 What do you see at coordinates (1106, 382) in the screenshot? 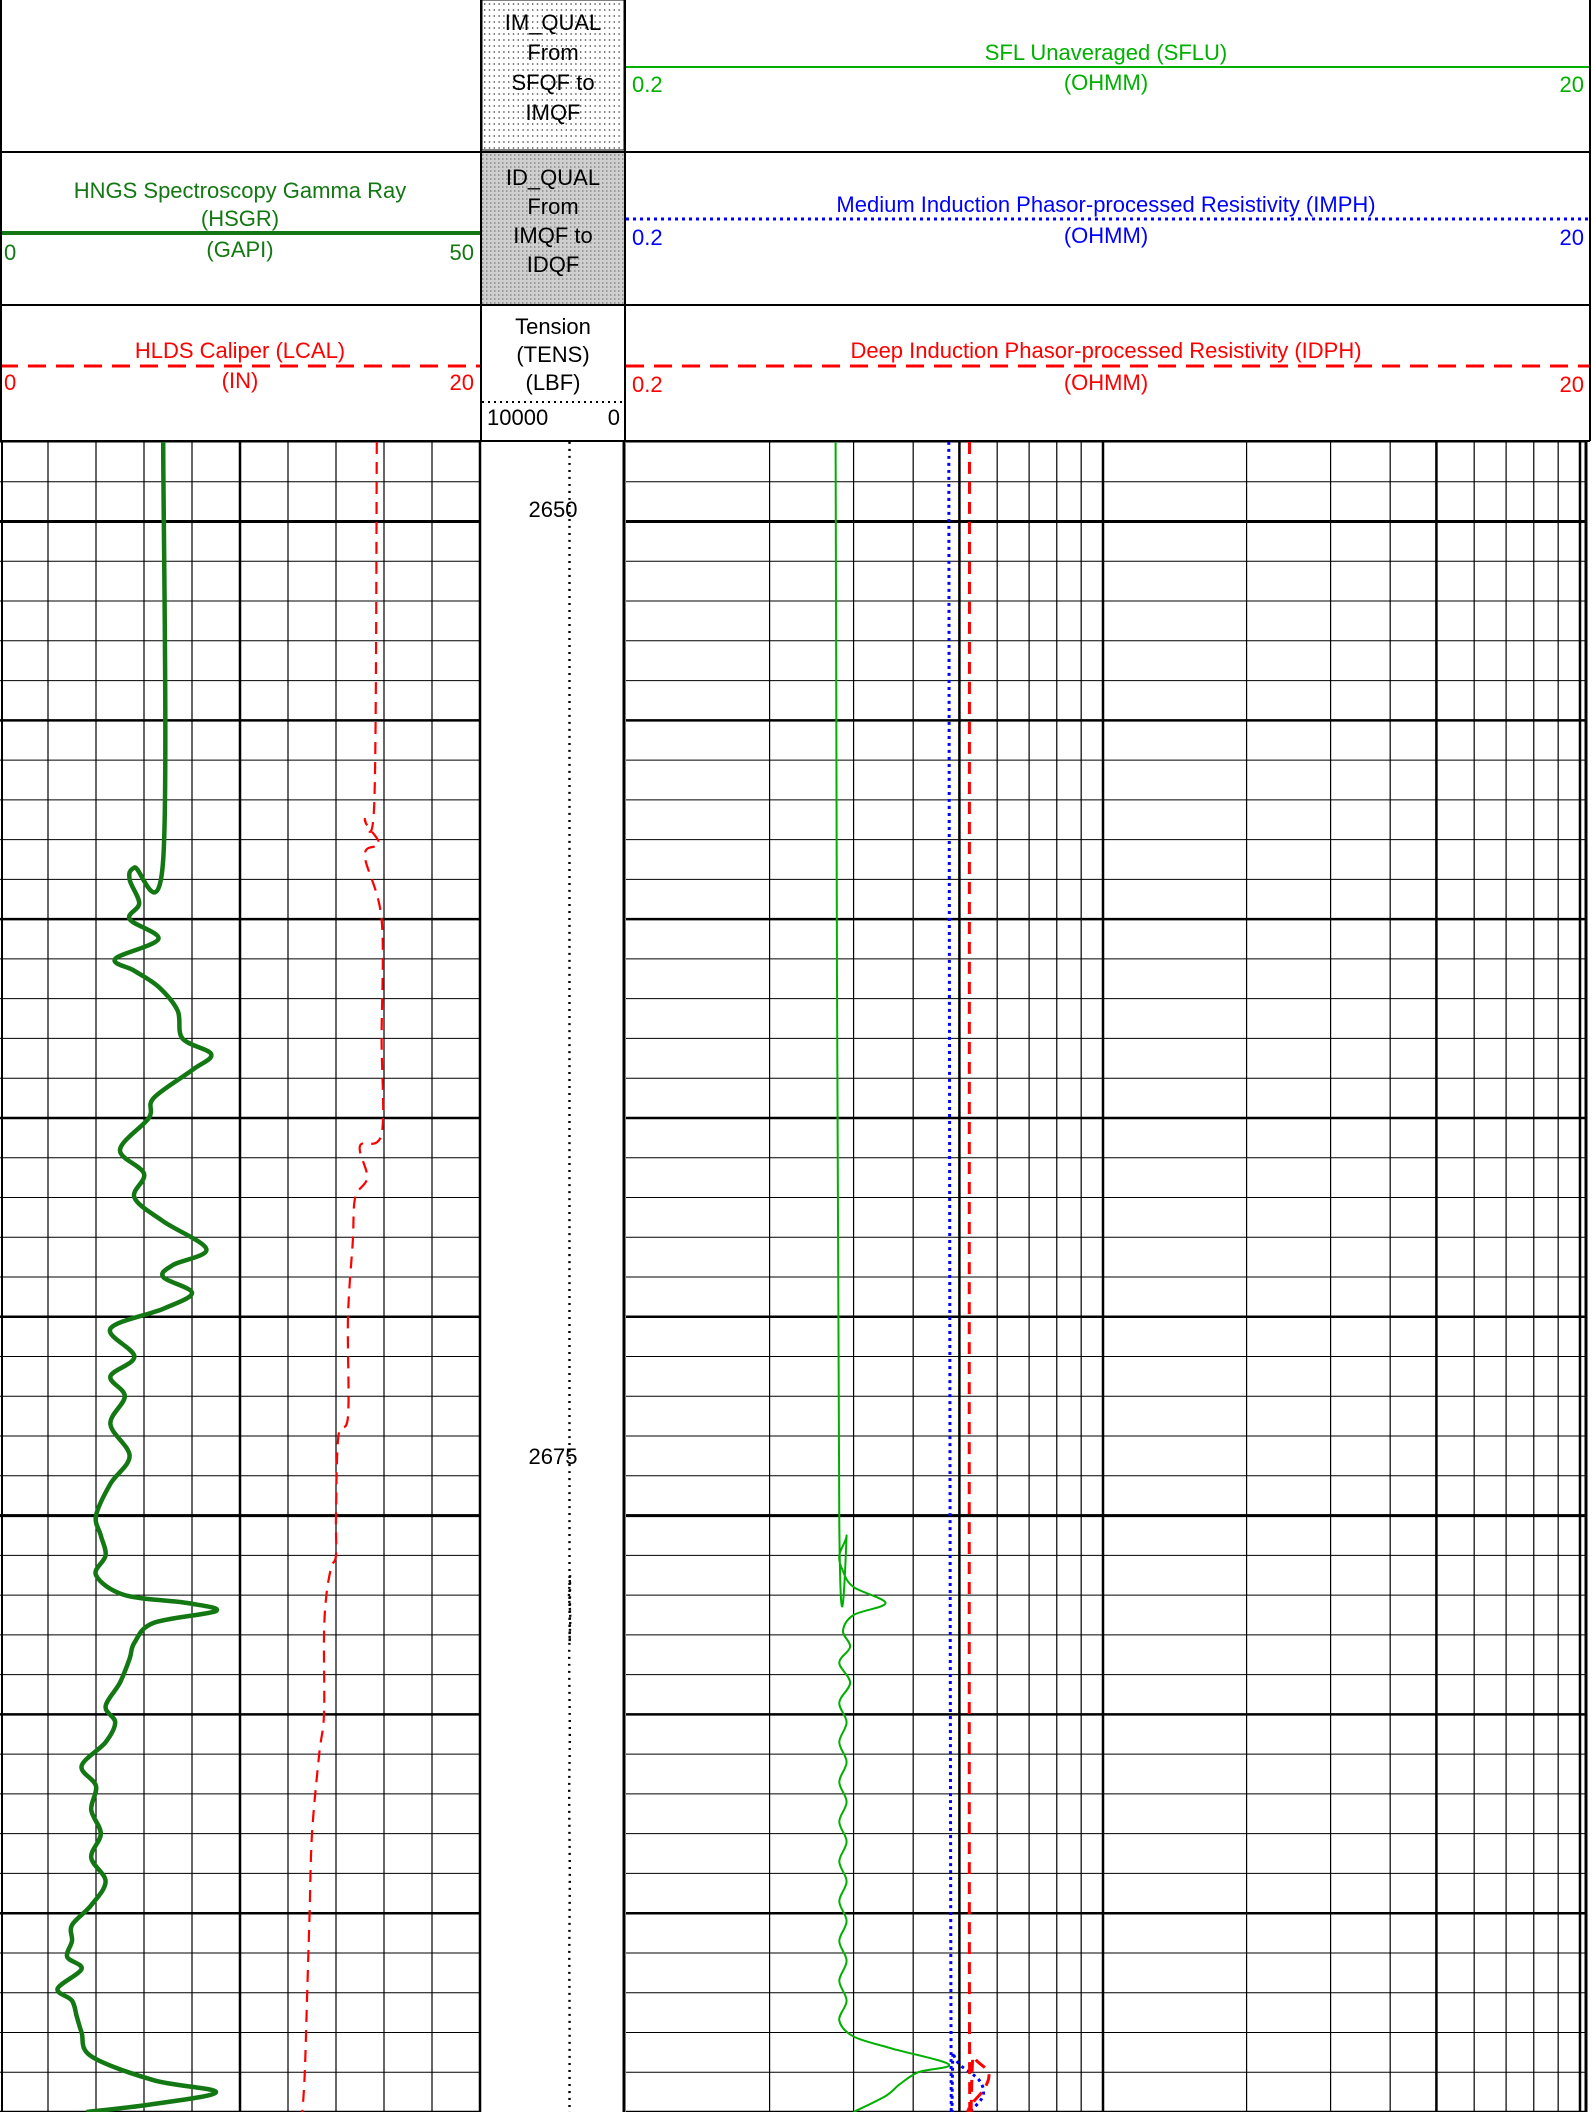
I see `idph-unit: (OHMM)` at bounding box center [1106, 382].